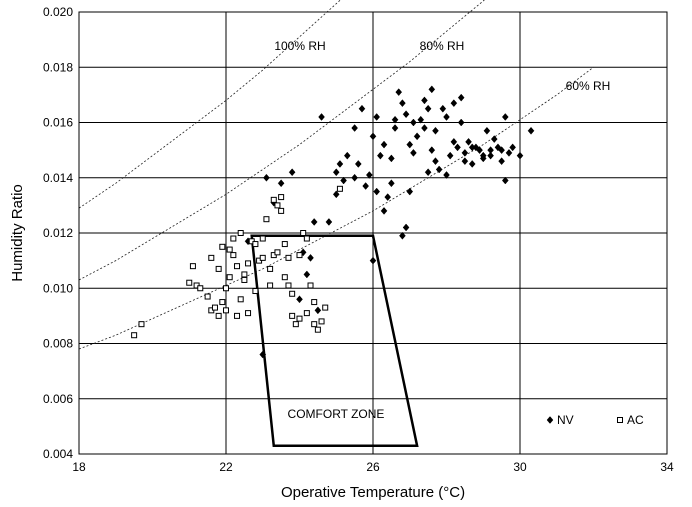 Image resolution: width=692 pixels, height=507 pixels. What do you see at coordinates (520, 467) in the screenshot?
I see `x-tick-label: 30` at bounding box center [520, 467].